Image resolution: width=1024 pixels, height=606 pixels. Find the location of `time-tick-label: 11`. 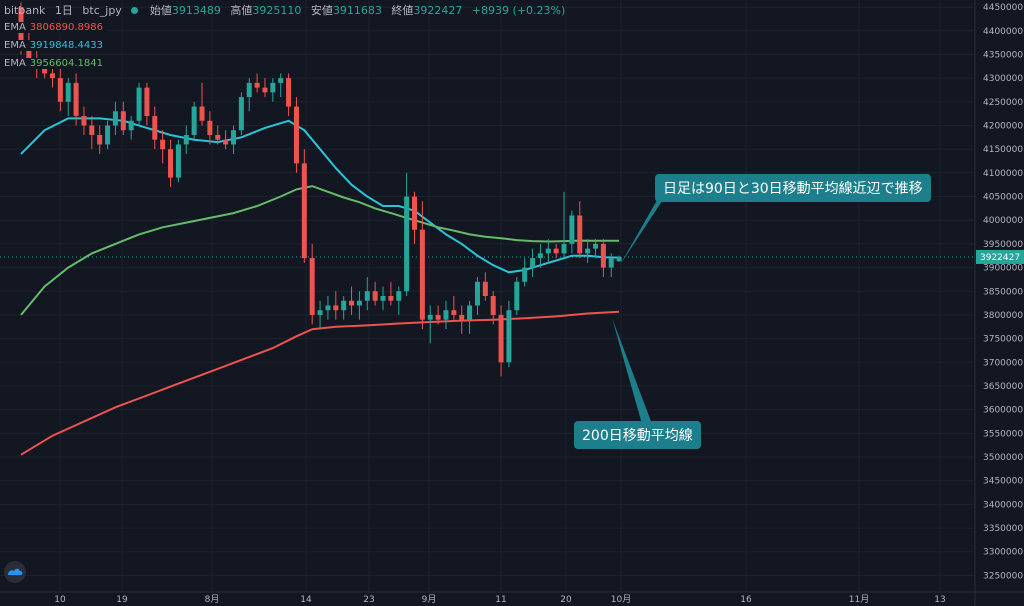

time-tick-label: 11 is located at coordinates (500, 600).